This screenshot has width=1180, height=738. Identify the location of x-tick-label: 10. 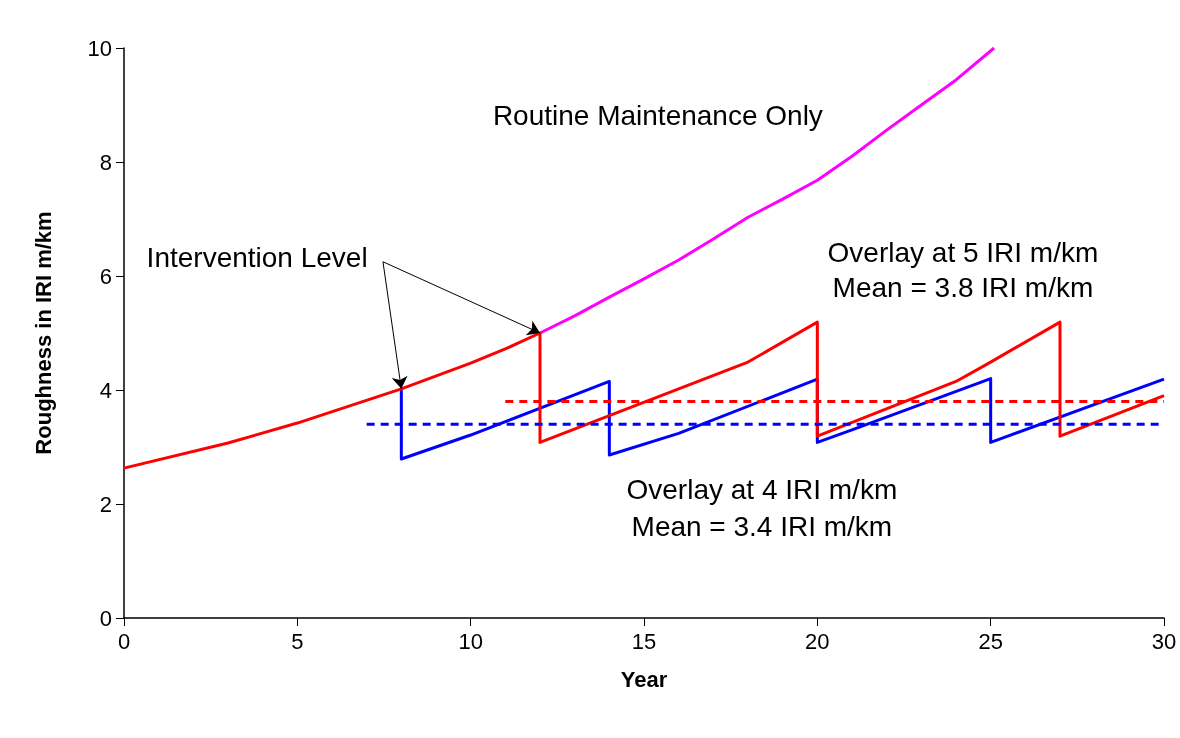
(470, 641).